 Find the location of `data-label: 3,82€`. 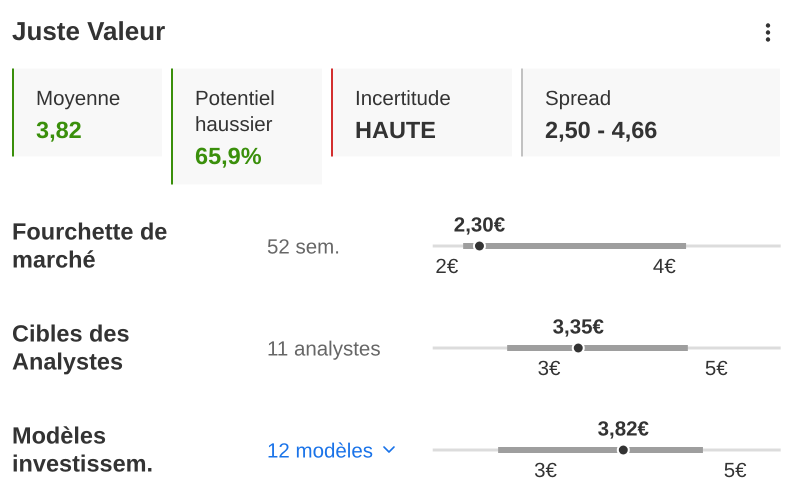

data-label: 3,82€ is located at coordinates (624, 429).